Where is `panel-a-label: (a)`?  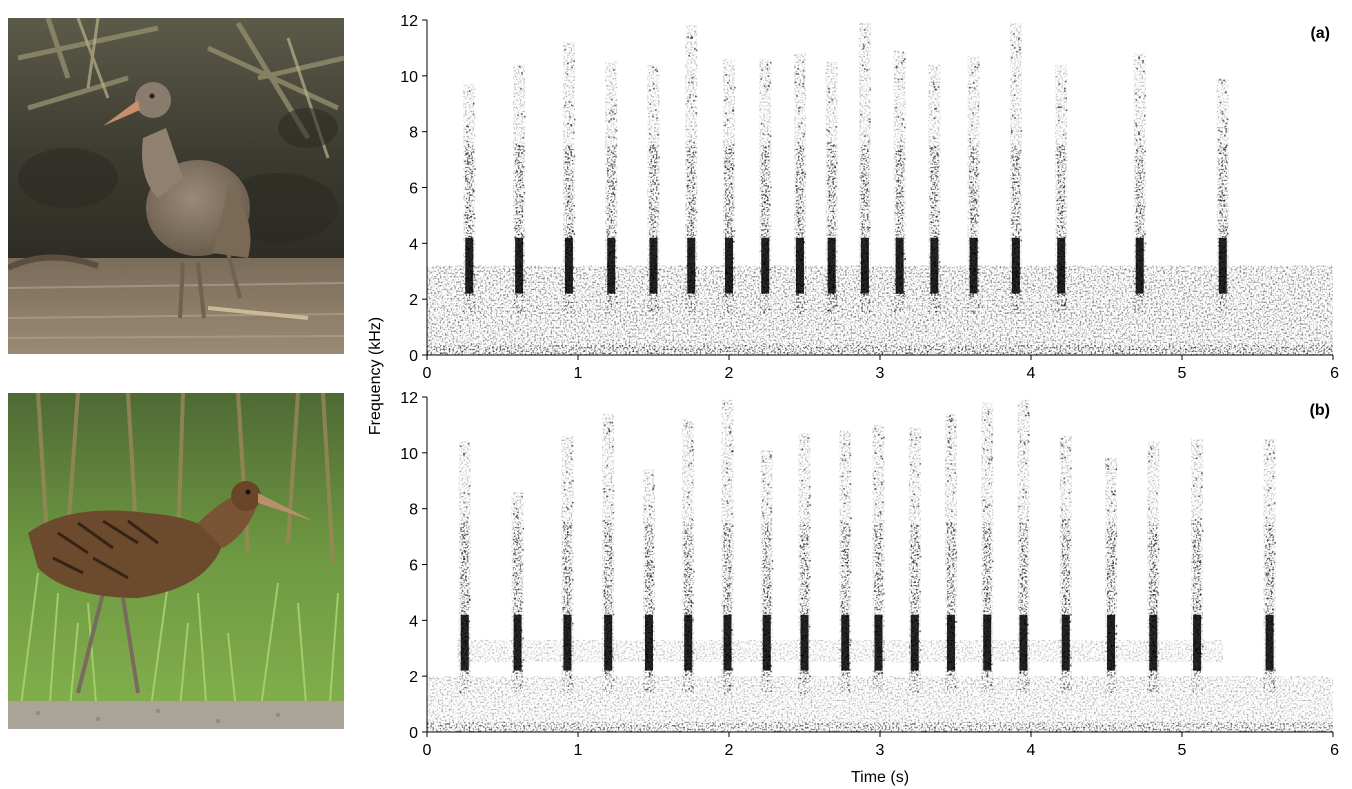 panel-a-label: (a) is located at coordinates (1320, 33).